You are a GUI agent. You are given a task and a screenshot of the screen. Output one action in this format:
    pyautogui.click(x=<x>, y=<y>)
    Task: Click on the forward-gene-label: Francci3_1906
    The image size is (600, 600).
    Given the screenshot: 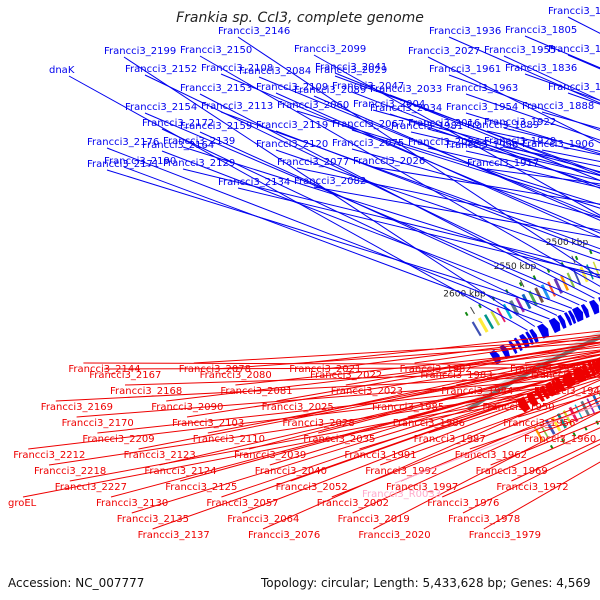 What is the action you would take?
    pyautogui.click(x=558, y=144)
    